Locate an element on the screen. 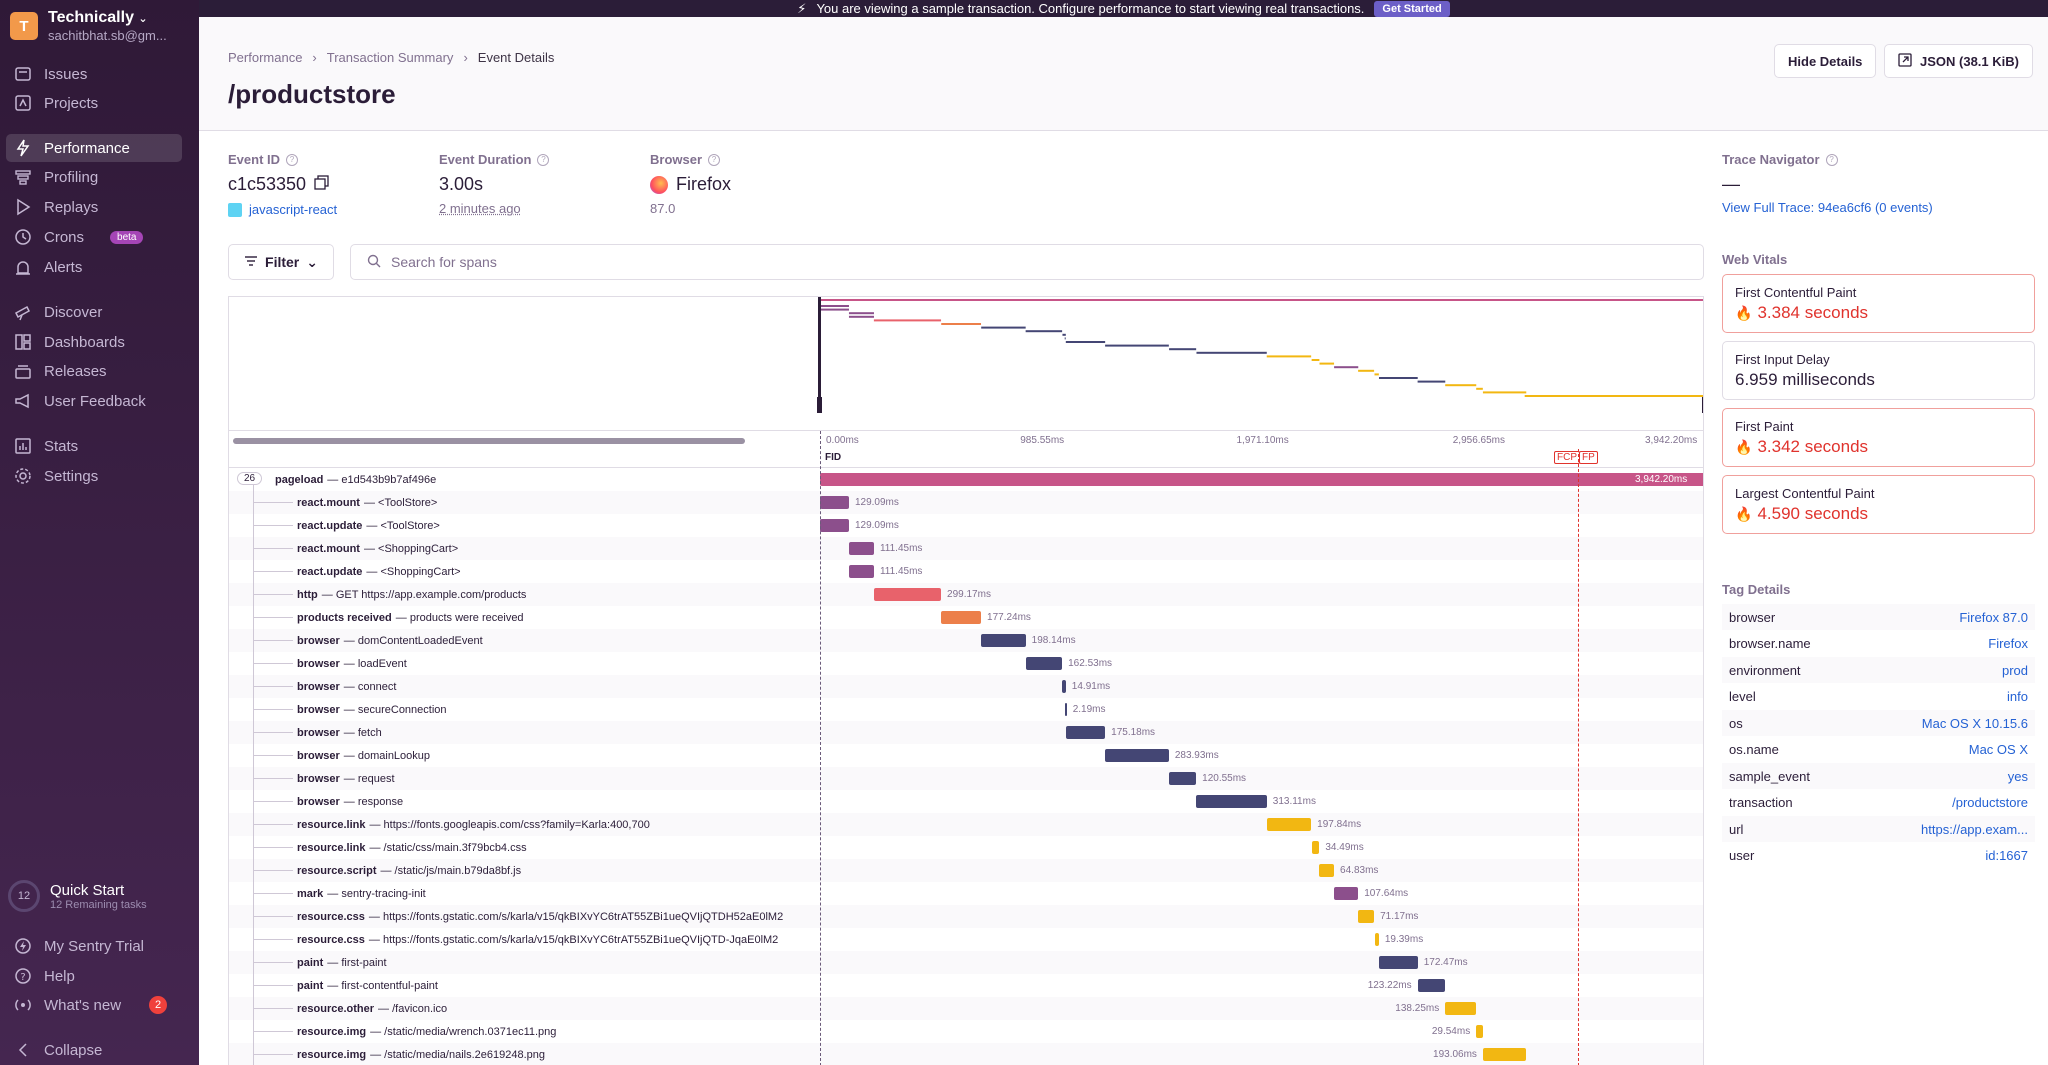 The image size is (2048, 1065). hide-details-button: Hide Details is located at coordinates (1825, 61).